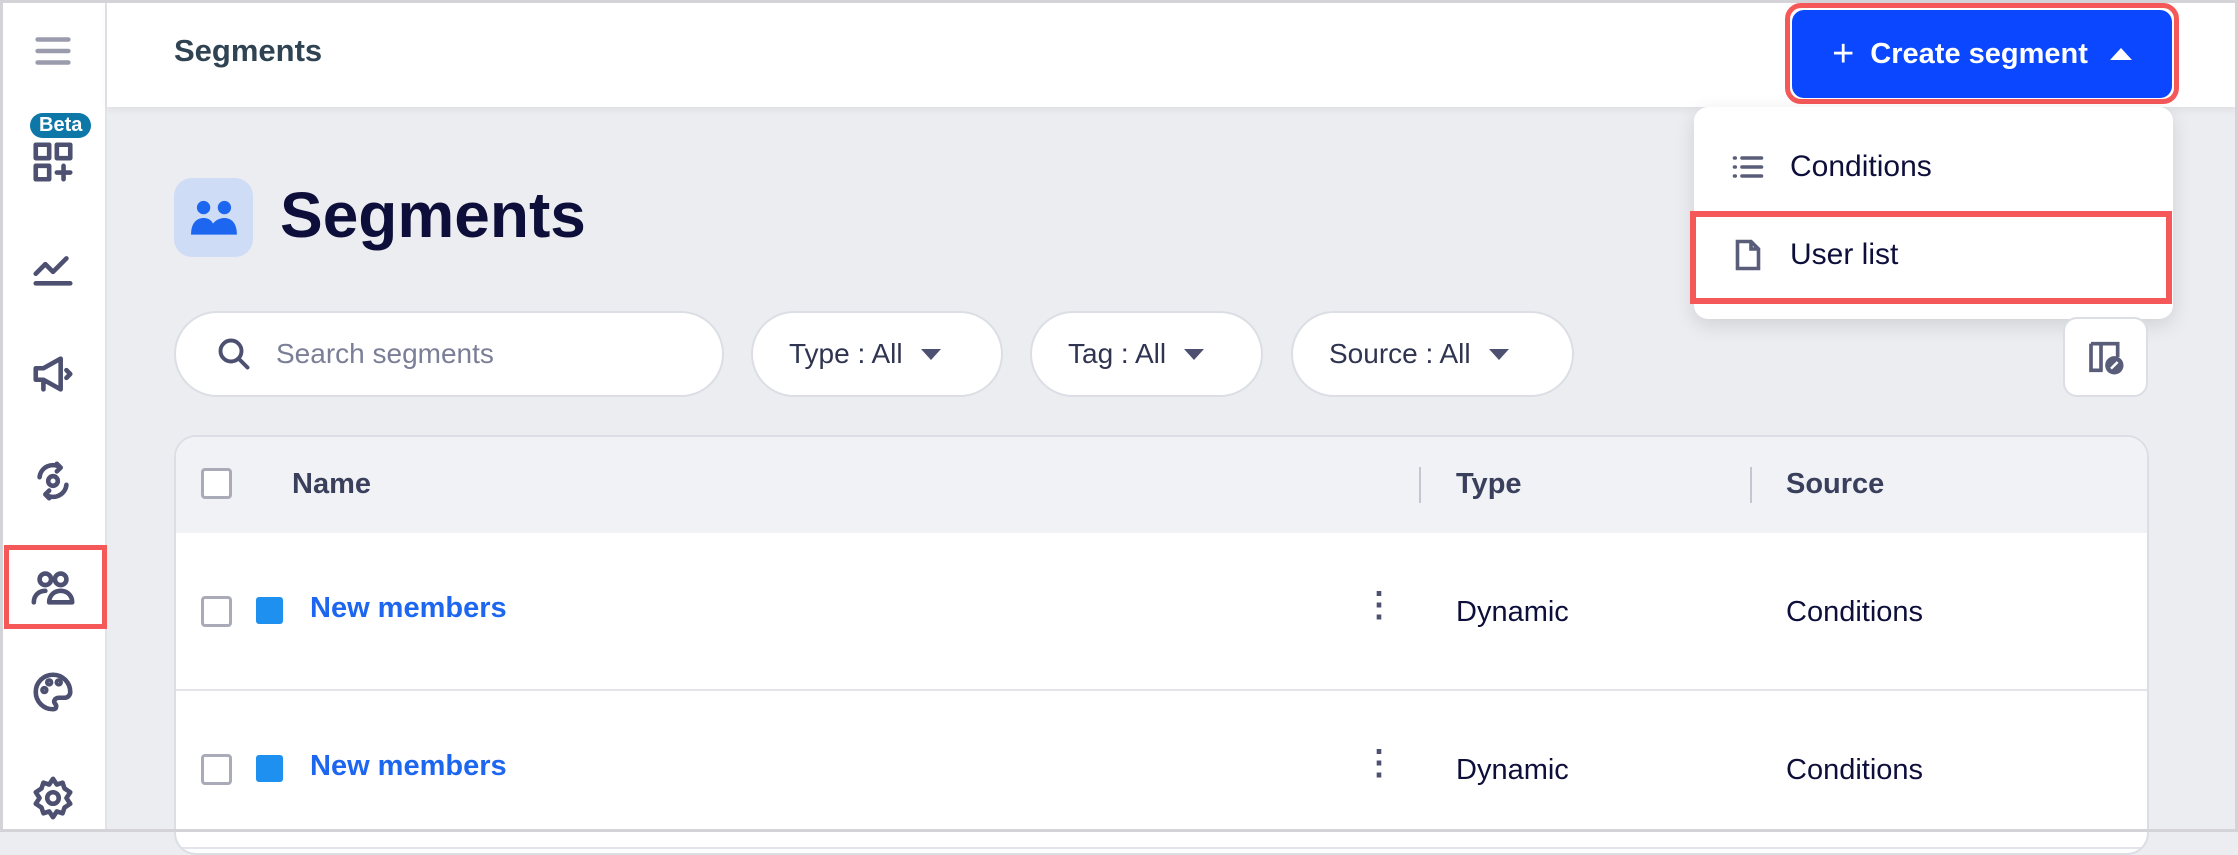  I want to click on menu-button, so click(53, 51).